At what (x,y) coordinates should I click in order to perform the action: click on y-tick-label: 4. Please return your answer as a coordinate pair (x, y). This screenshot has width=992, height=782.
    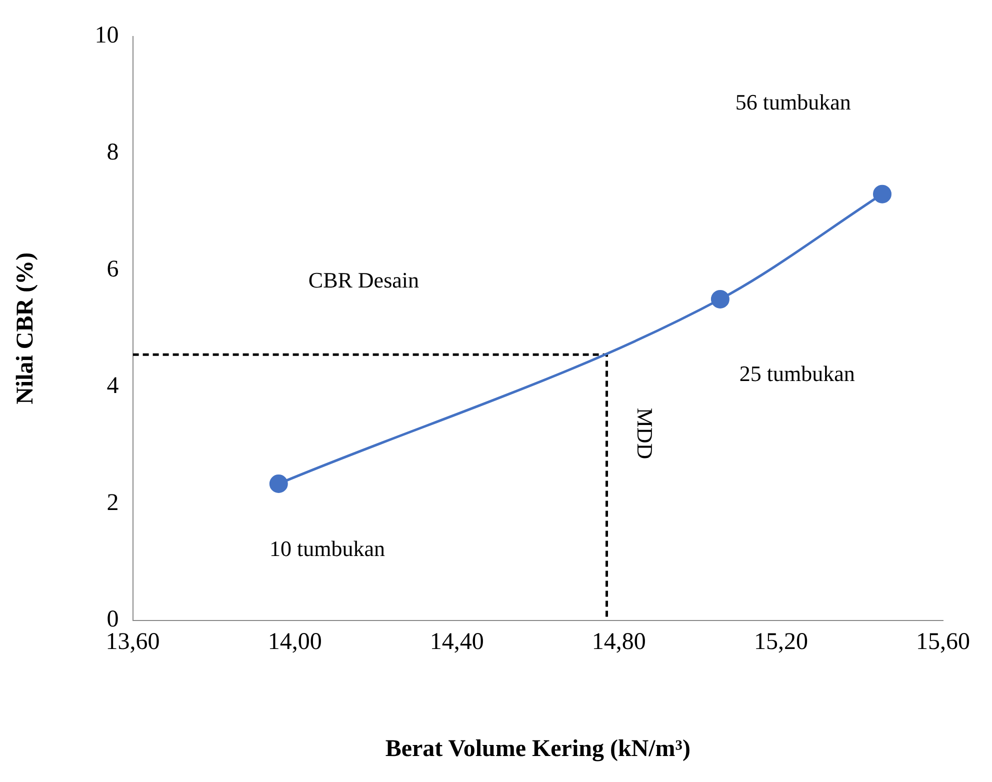
    Looking at the image, I should click on (112, 386).